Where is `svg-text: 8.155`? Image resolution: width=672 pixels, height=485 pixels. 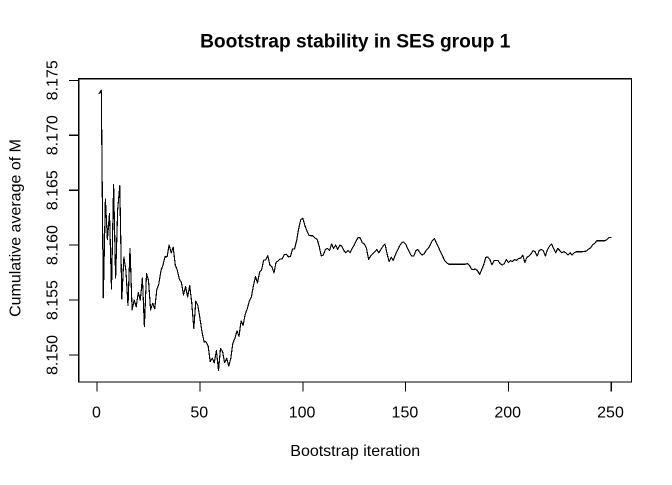 svg-text: 8.155 is located at coordinates (52, 300).